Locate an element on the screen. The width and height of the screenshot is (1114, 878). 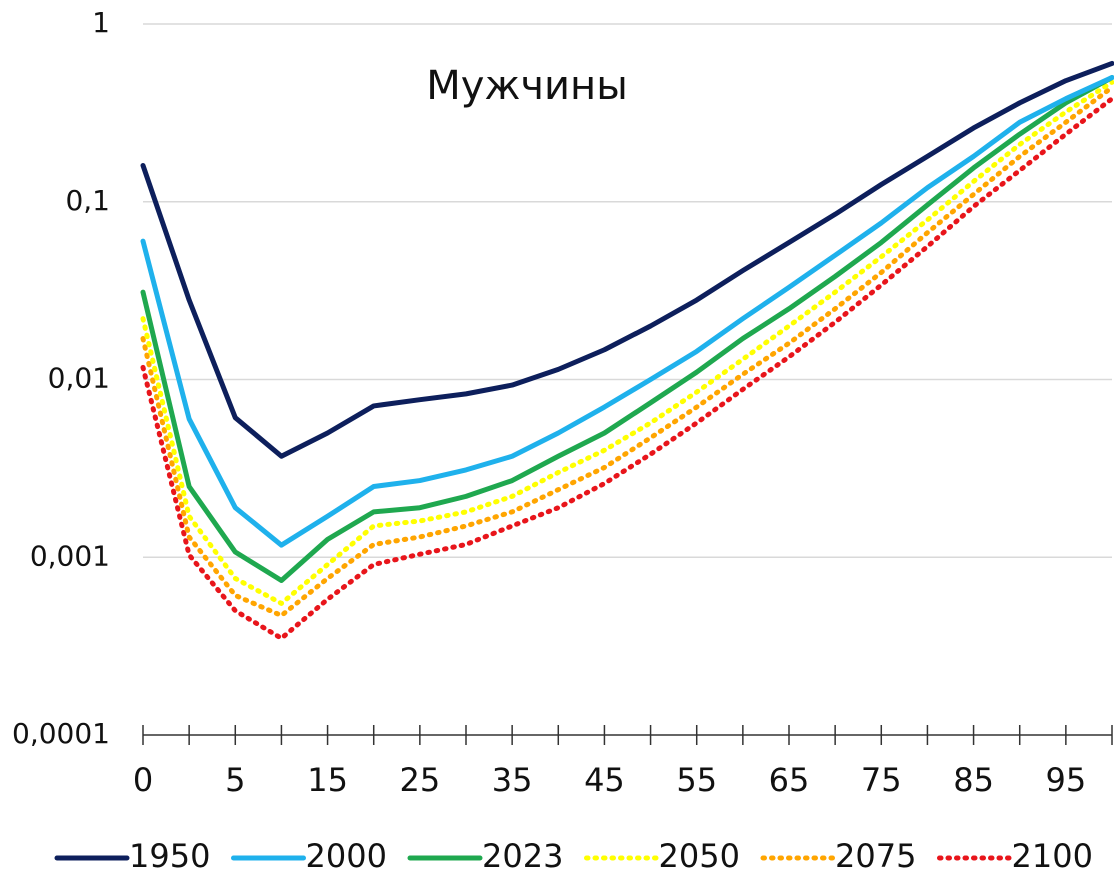
x-tick-label: 15 is located at coordinates (327, 780).